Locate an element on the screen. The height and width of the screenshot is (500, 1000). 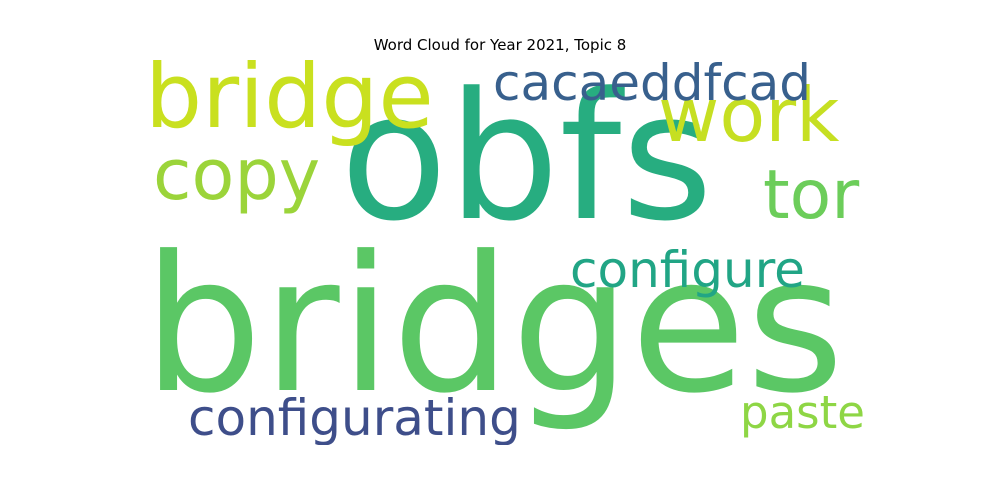
word-bridge: bridge is located at coordinates (289, 104).